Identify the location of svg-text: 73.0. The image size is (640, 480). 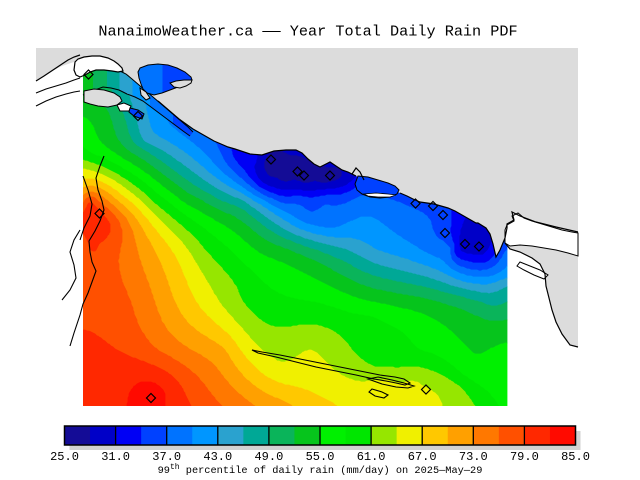
(473, 457).